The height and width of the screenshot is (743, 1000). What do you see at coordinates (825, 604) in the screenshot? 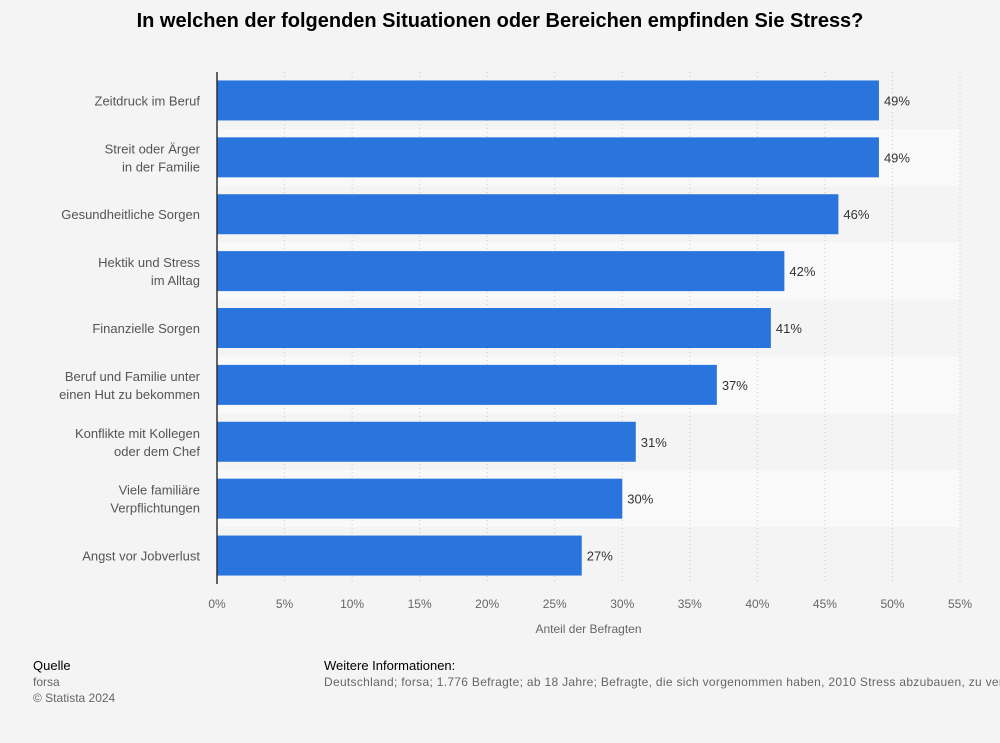
I see `x-tick-label: 45%` at bounding box center [825, 604].